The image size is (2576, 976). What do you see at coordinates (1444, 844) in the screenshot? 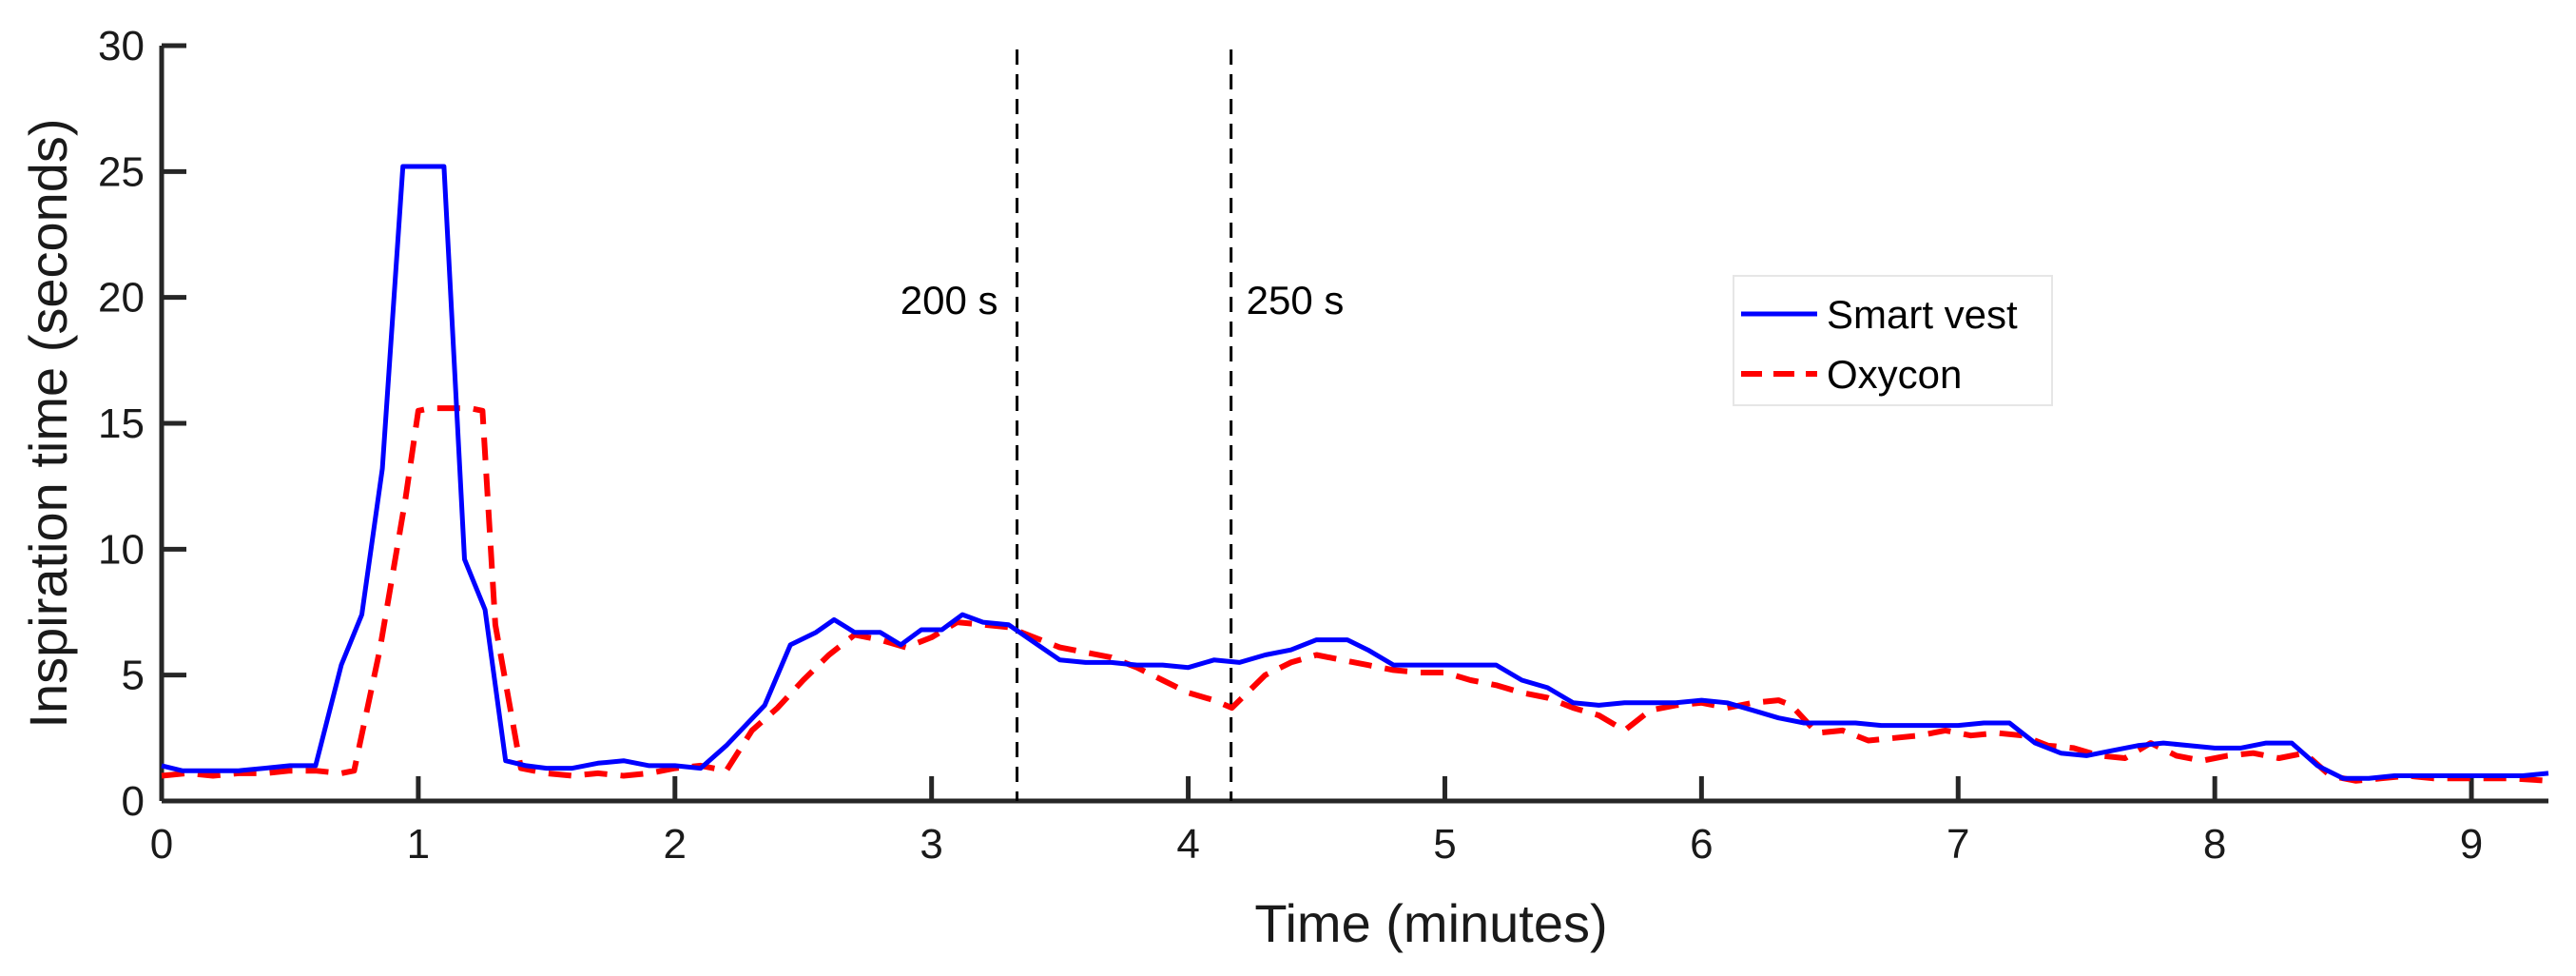
I see `x-tick-label: 5` at bounding box center [1444, 844].